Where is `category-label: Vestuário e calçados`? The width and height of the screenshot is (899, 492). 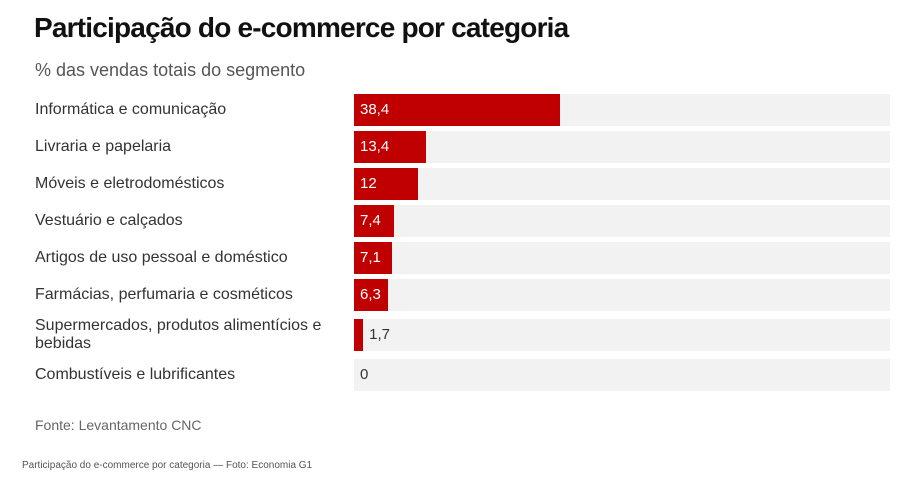 category-label: Vestuário e calçados is located at coordinates (109, 220).